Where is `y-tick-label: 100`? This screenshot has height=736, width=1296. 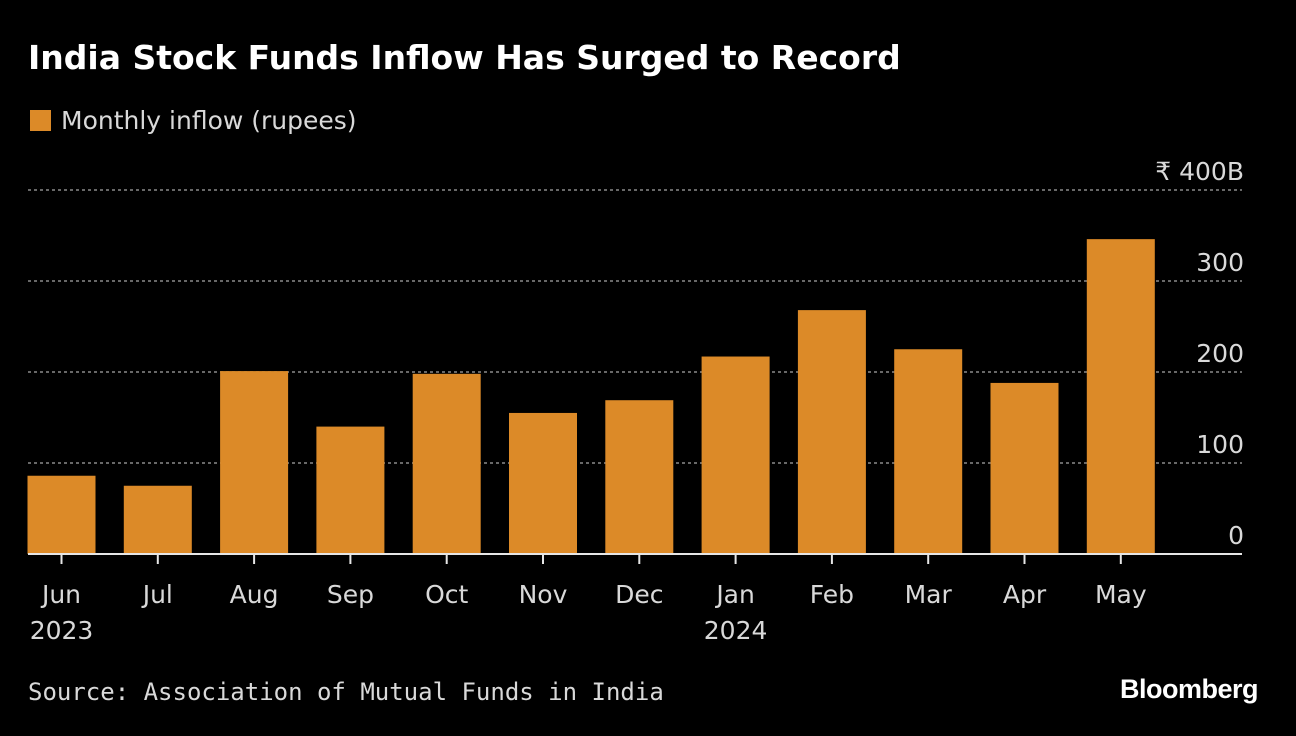 y-tick-label: 100 is located at coordinates (1220, 444).